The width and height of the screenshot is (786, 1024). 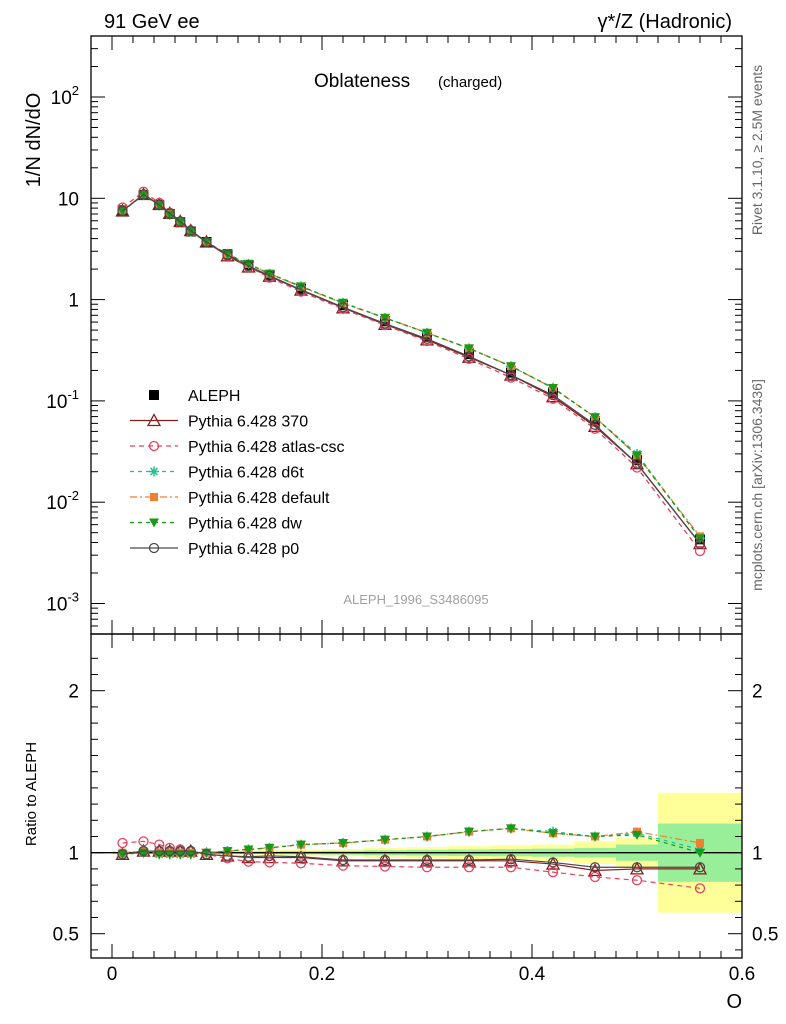 I want to click on x-tick-label: 0.4, so click(x=532, y=974).